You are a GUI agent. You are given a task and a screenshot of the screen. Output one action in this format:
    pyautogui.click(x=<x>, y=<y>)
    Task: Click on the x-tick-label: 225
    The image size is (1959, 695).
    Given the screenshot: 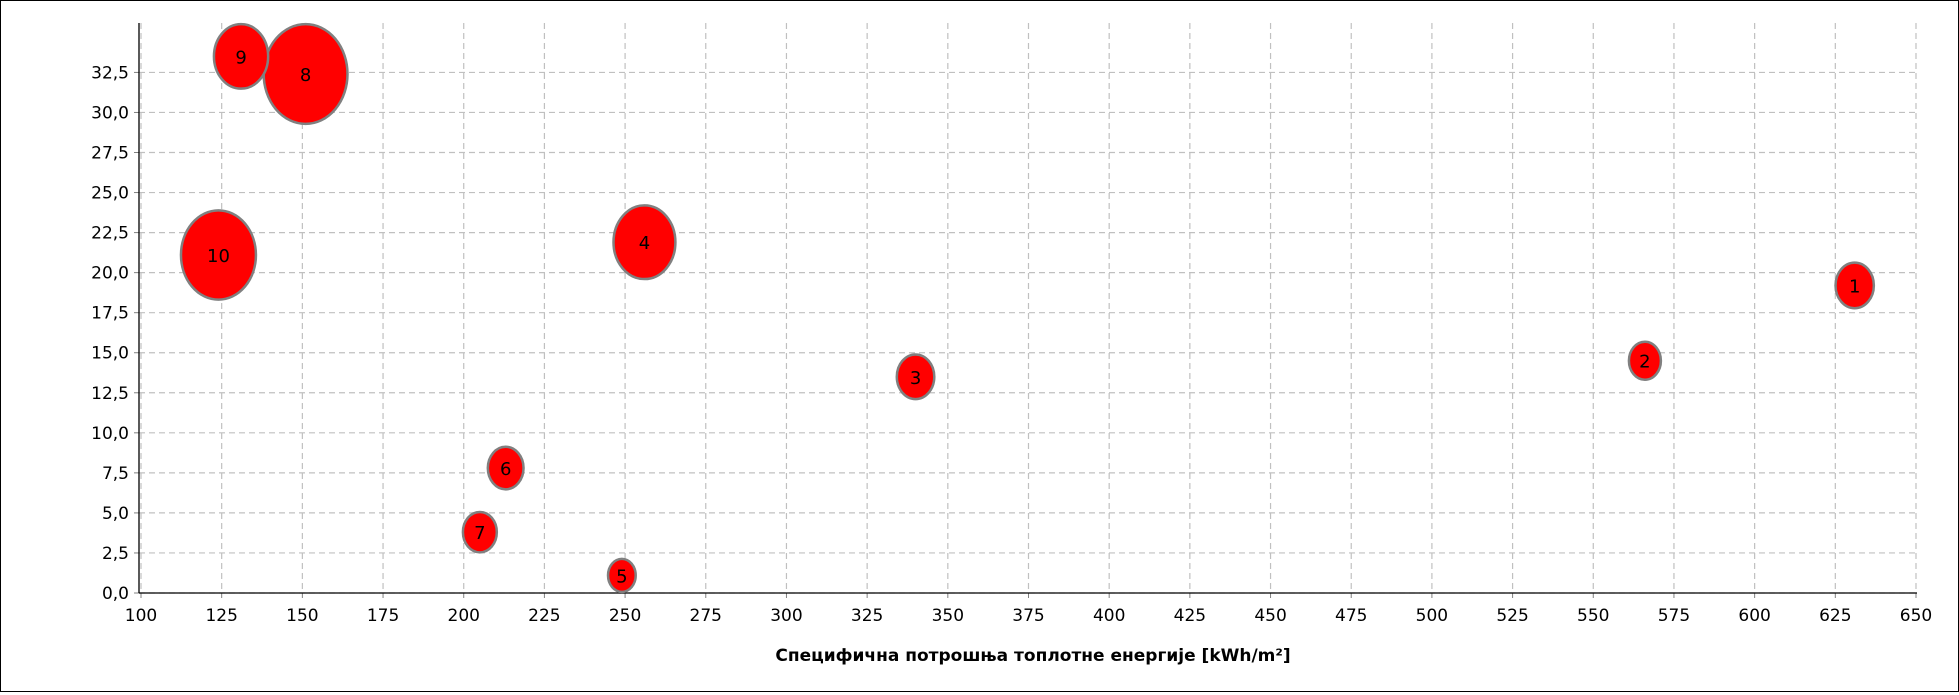 What is the action you would take?
    pyautogui.click(x=544, y=616)
    